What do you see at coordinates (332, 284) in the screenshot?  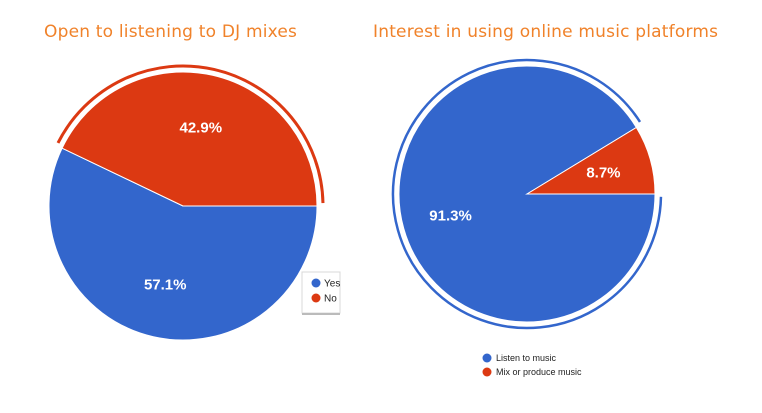 I see `legend-label-yes: Yes` at bounding box center [332, 284].